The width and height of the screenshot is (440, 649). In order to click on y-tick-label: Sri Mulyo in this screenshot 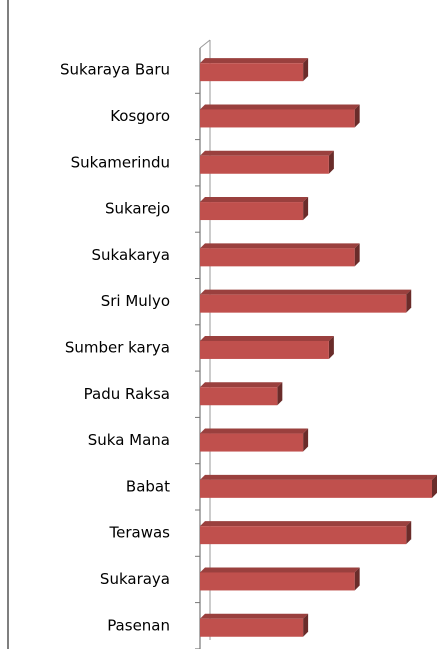, I will do `click(135, 301)`.